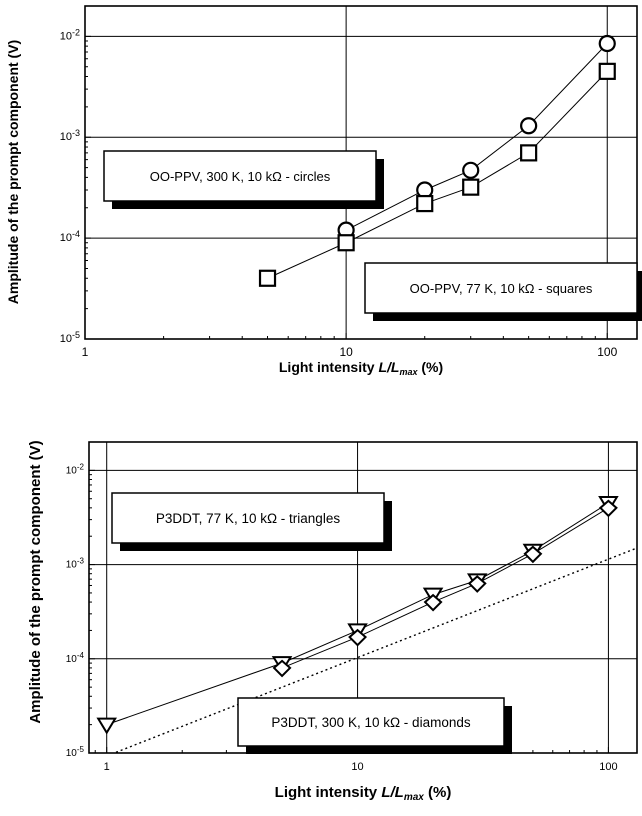 The width and height of the screenshot is (642, 816). I want to click on legend-text: OO-PPV, 77 K, 10 kΩ - squares, so click(501, 288).